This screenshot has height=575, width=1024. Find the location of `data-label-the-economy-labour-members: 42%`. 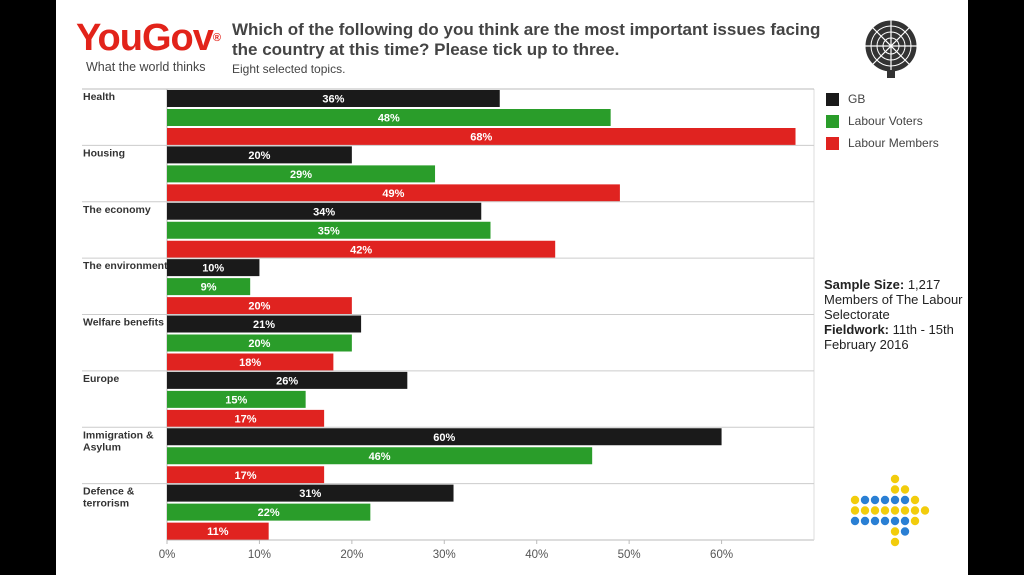

data-label-the-economy-labour-members: 42% is located at coordinates (361, 250).